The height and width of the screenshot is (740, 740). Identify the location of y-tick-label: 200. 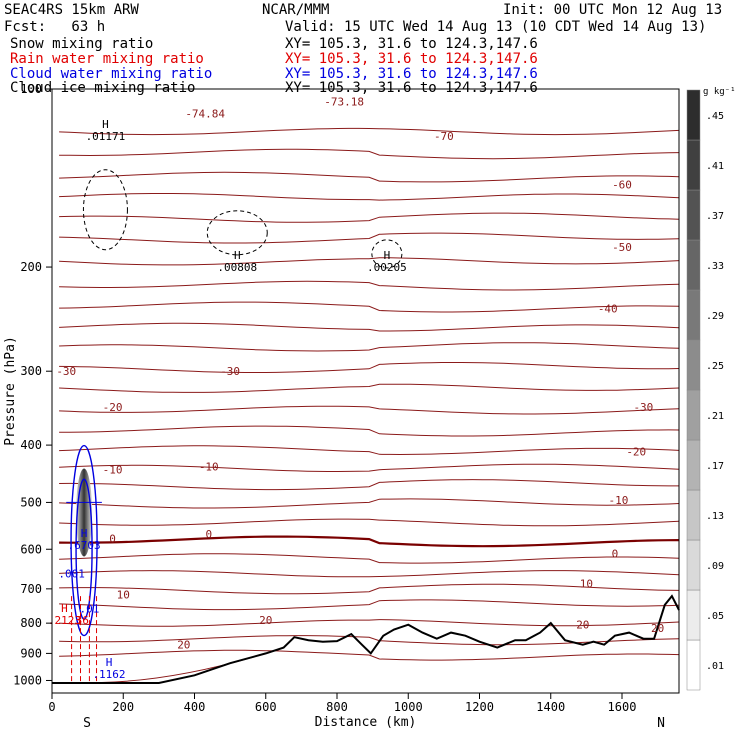
(31, 267).